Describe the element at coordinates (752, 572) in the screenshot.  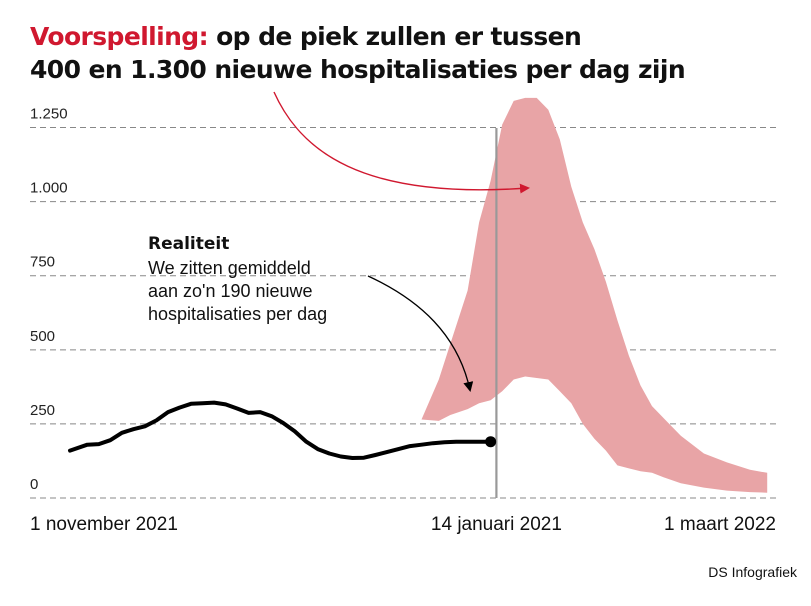
I see `credit: DS Infografiek` at that location.